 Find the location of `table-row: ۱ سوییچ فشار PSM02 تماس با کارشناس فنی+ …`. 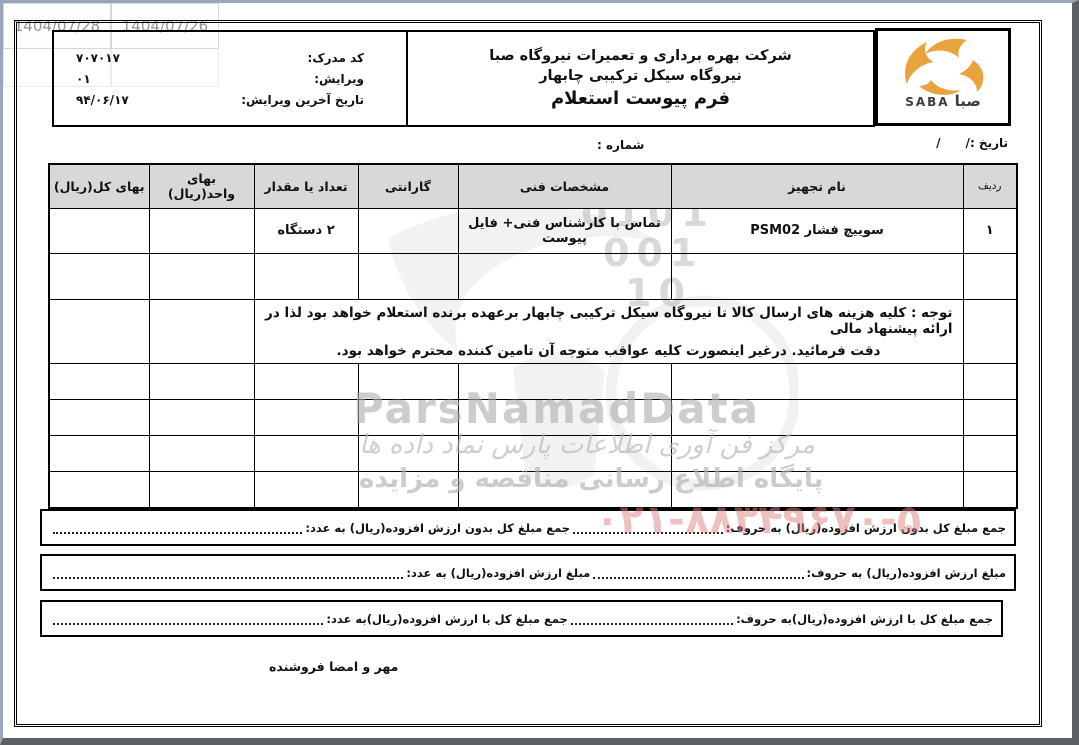

table-row: ۱ سوییچ فشار PSM02 تماس با کارشناس فنی+ … is located at coordinates (533, 230).